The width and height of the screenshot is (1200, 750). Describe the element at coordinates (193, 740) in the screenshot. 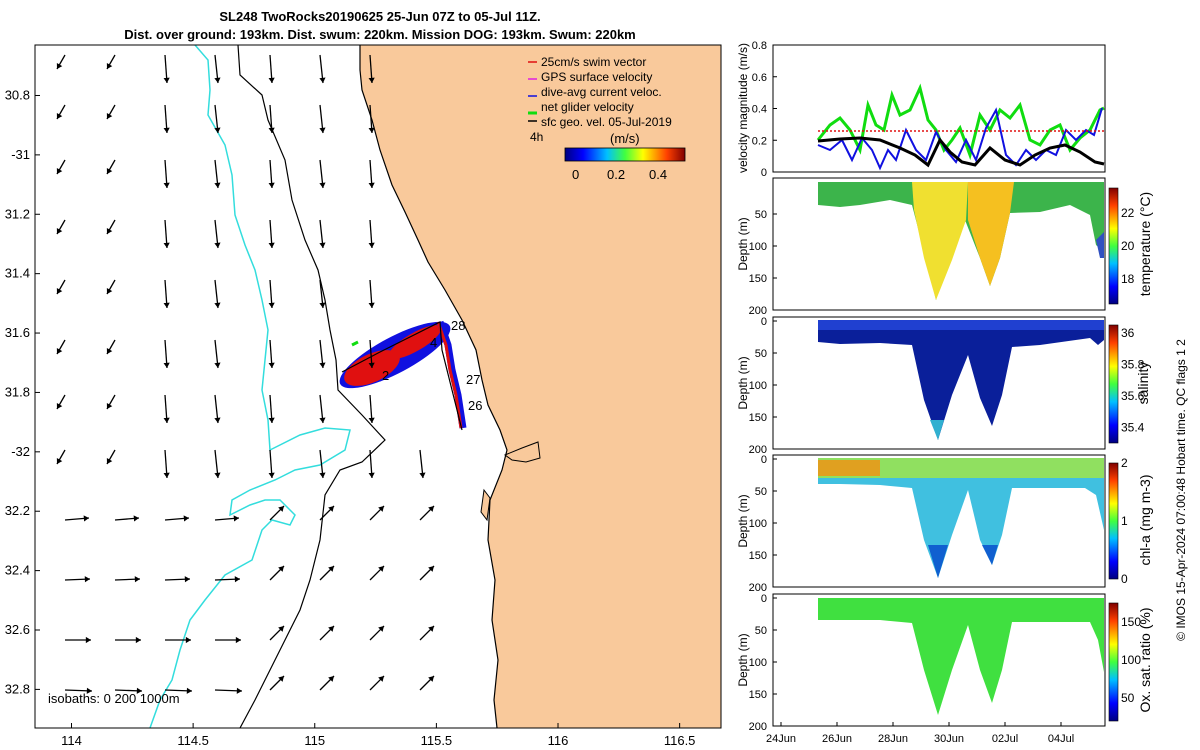

I see `map-xtick-label: 114.5` at that location.